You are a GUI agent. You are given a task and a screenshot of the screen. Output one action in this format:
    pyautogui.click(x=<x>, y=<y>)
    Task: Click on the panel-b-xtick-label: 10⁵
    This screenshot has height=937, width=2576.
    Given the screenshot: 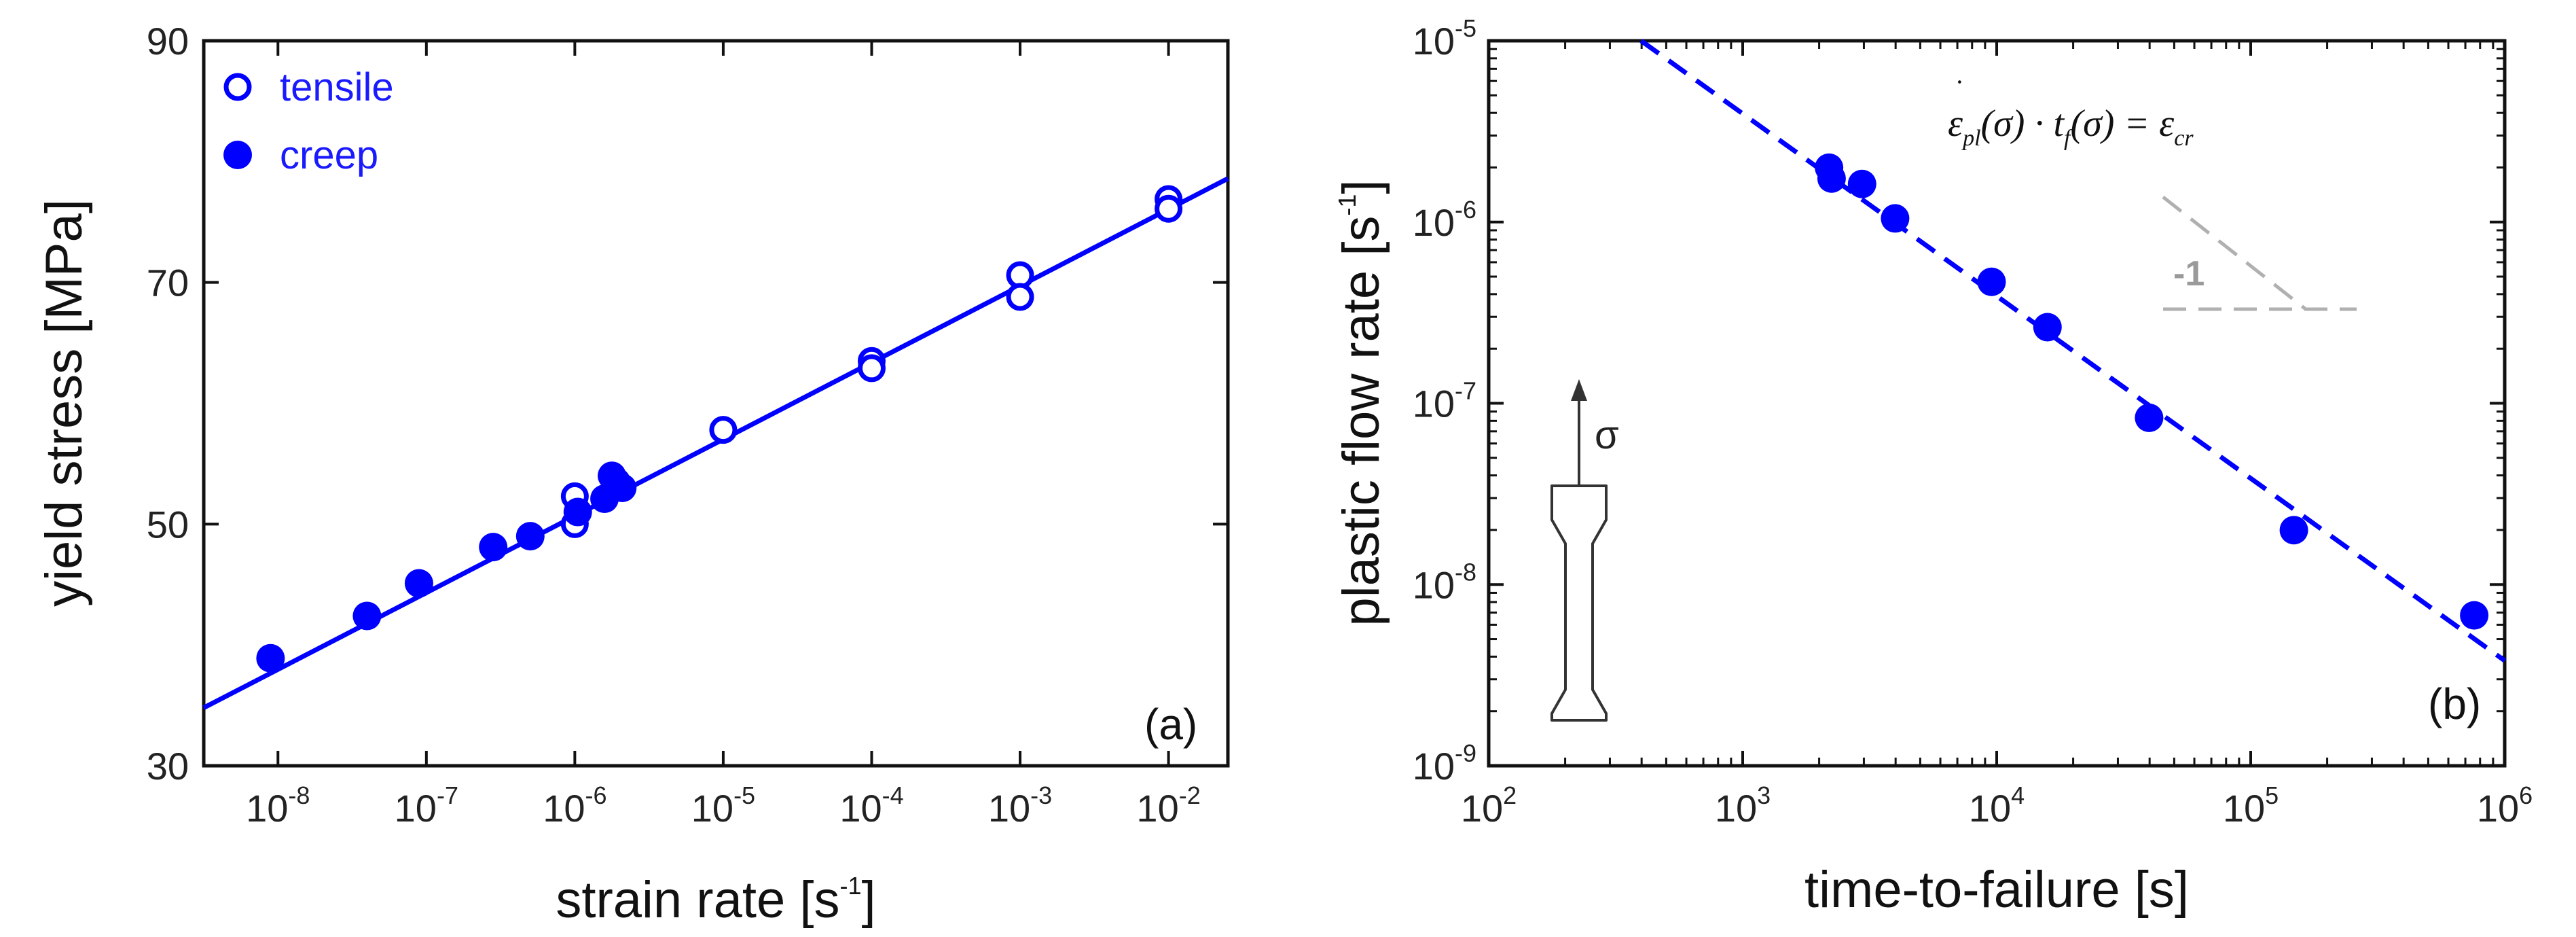 What is the action you would take?
    pyautogui.click(x=2251, y=805)
    